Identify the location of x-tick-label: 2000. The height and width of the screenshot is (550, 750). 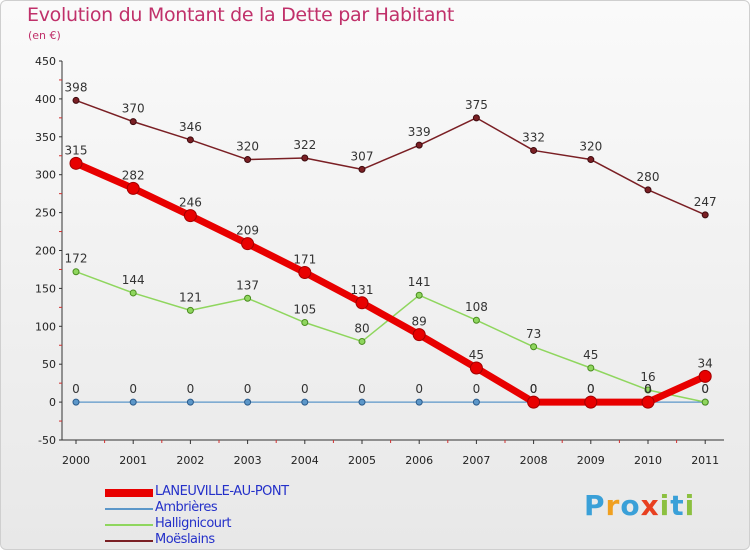
(76, 460).